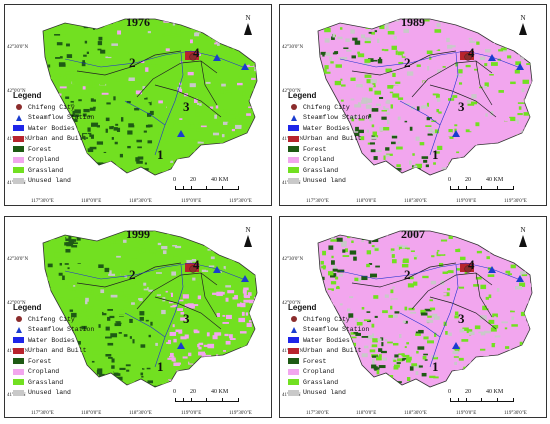  What do you see at coordinates (413, 22) in the screenshot?
I see `panel-year: 1989` at bounding box center [413, 22].